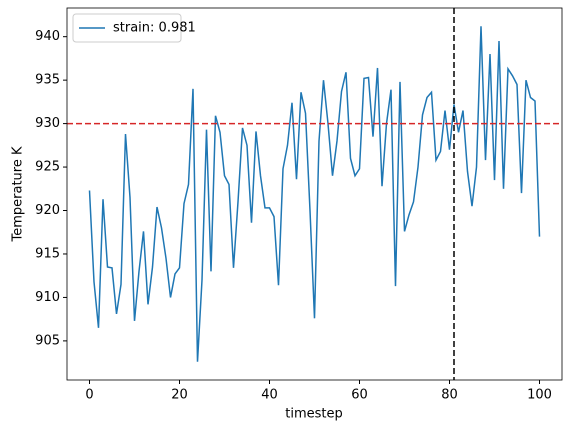  What do you see at coordinates (47, 340) in the screenshot?
I see `y-tick-label: 905` at bounding box center [47, 340].